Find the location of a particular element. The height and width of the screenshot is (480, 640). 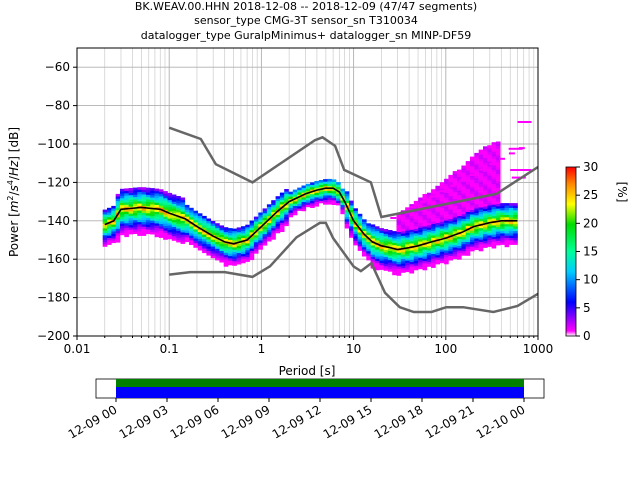

colorbar-tick-label: 25 is located at coordinates (590, 195).